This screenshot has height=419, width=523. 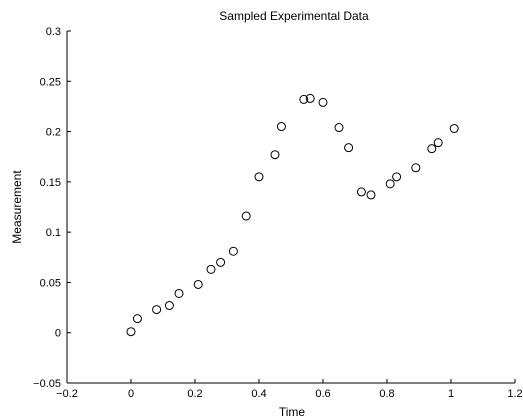 I want to click on y-tick-label: 0, so click(x=58, y=334).